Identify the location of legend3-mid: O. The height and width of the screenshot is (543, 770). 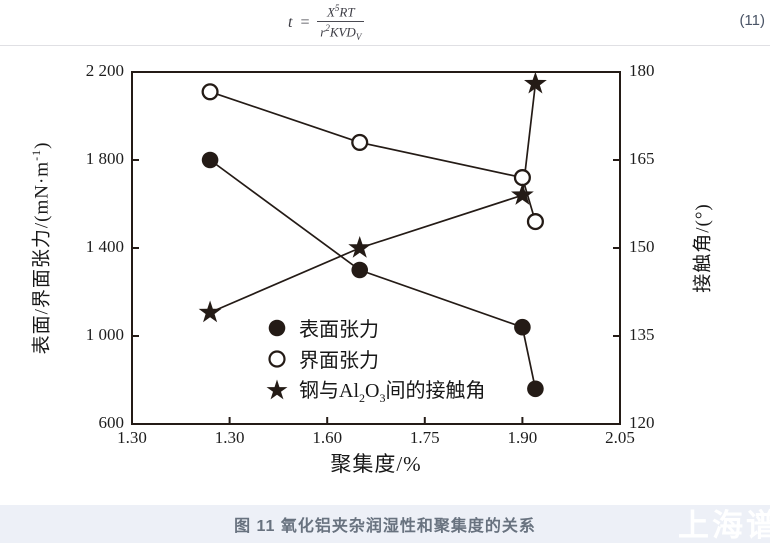
(372, 390).